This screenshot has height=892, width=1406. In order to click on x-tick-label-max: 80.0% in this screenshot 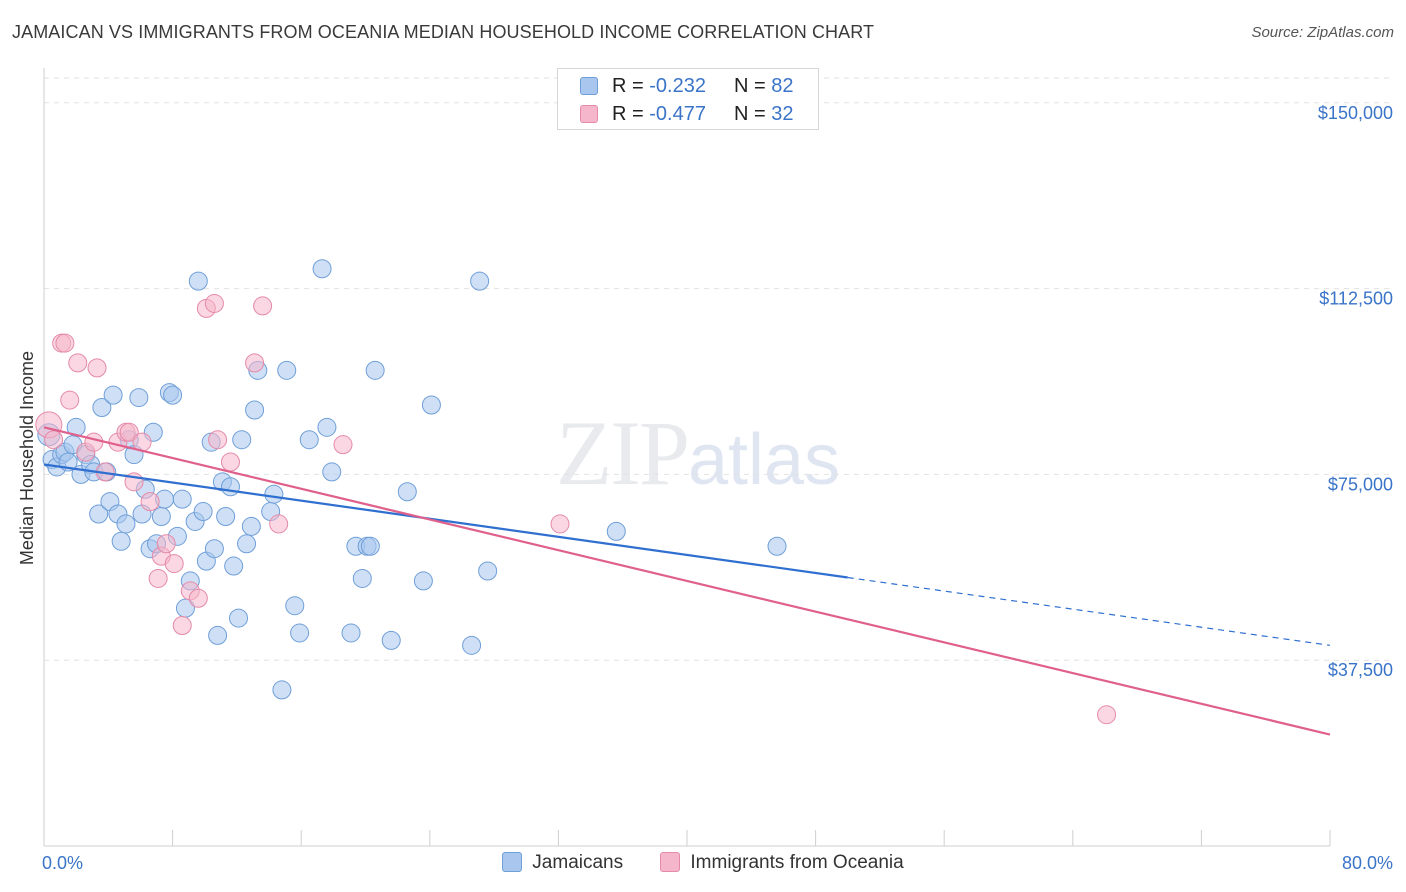, I will do `click(1367, 863)`.